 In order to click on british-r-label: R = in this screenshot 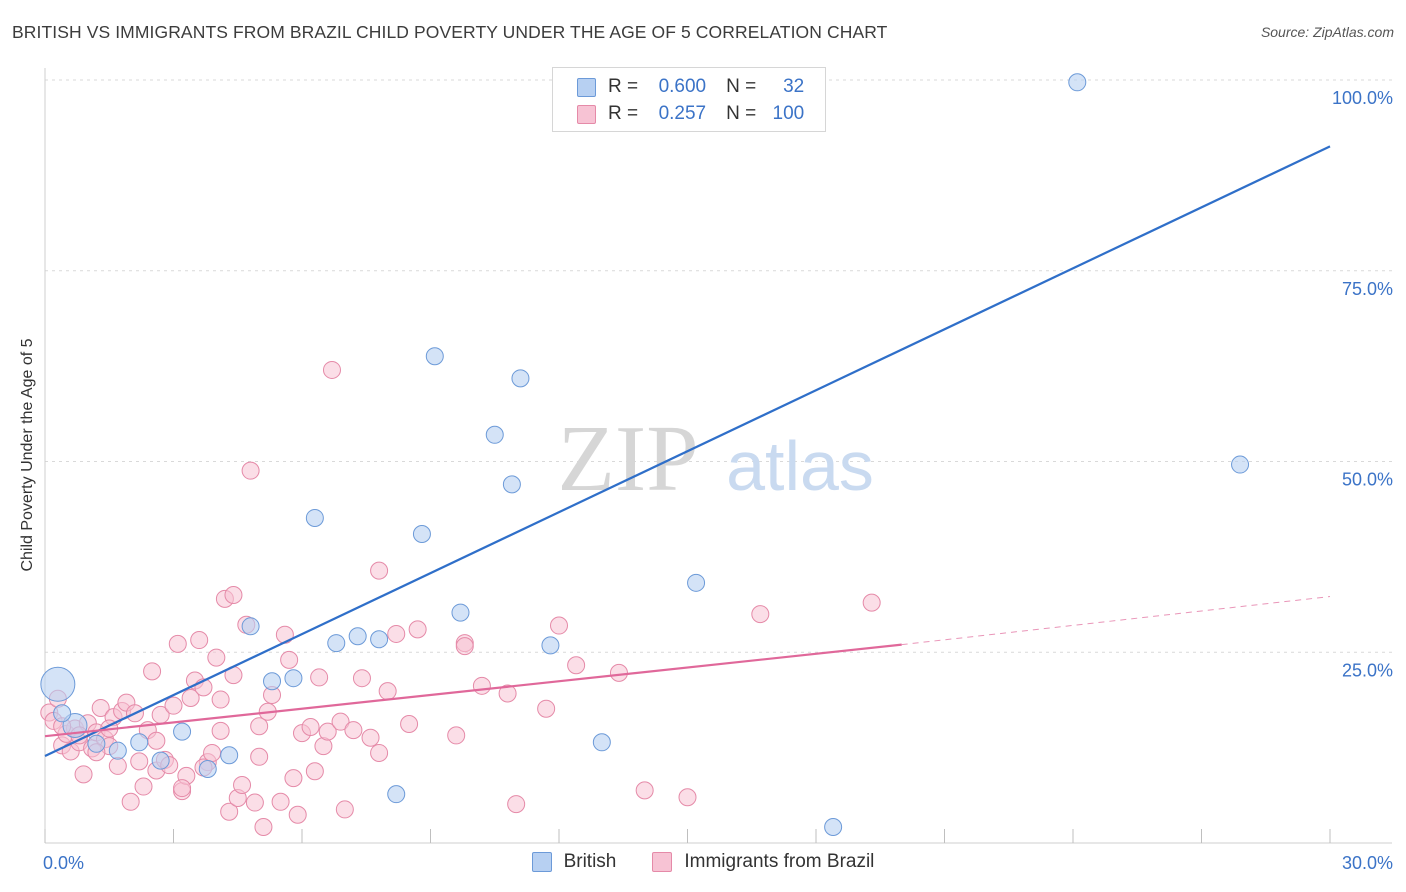, I will do `click(623, 86)`.